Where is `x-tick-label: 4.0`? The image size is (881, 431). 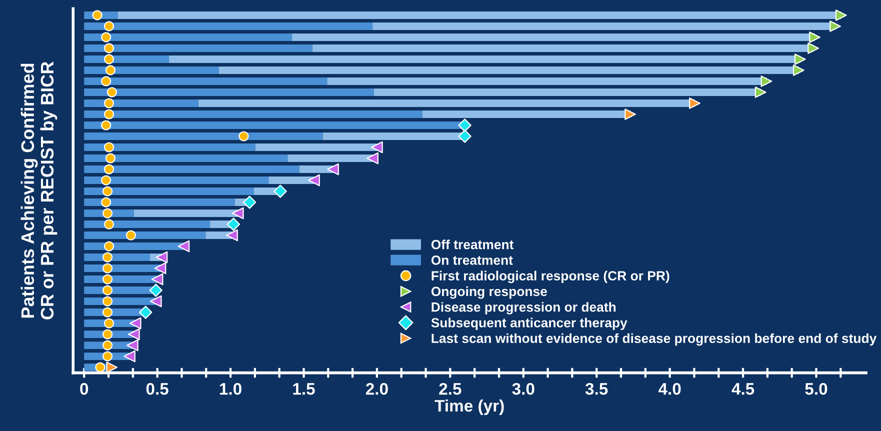 x-tick-label: 4.0 is located at coordinates (669, 388).